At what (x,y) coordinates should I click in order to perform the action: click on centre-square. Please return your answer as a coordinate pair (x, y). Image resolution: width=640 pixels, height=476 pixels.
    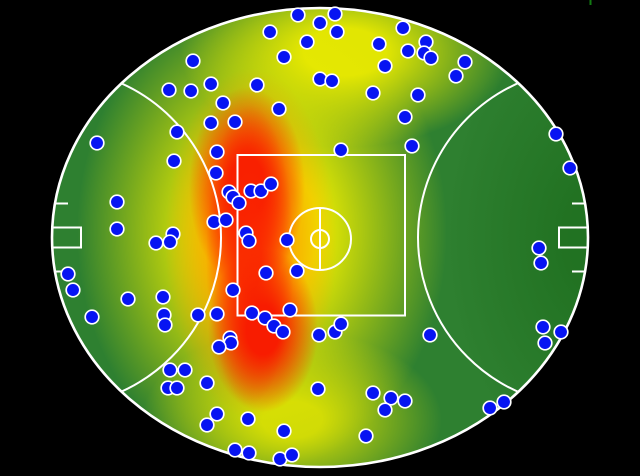
    Looking at the image, I should click on (321, 235).